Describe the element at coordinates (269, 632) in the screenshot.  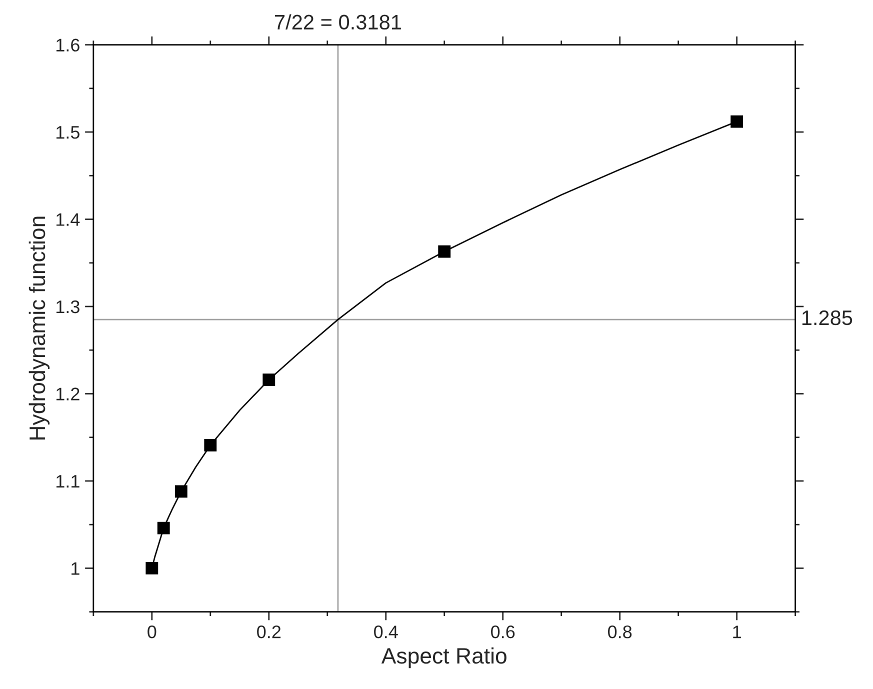
I see `x-tick-label: 0.2` at that location.